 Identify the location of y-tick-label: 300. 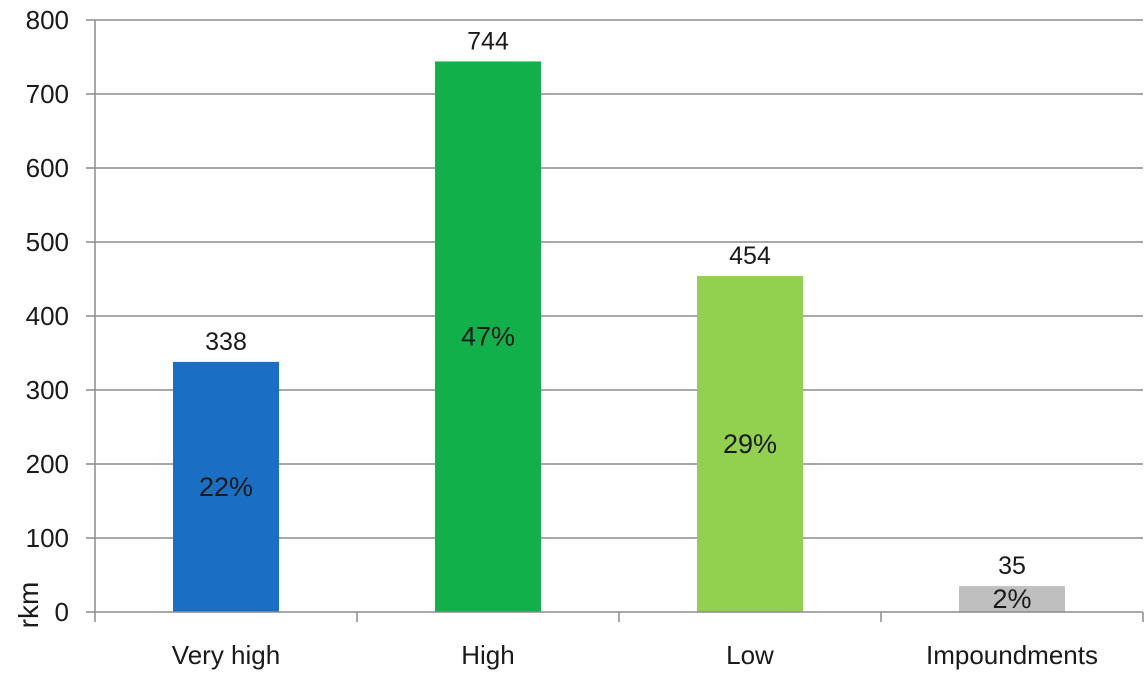
(47, 390).